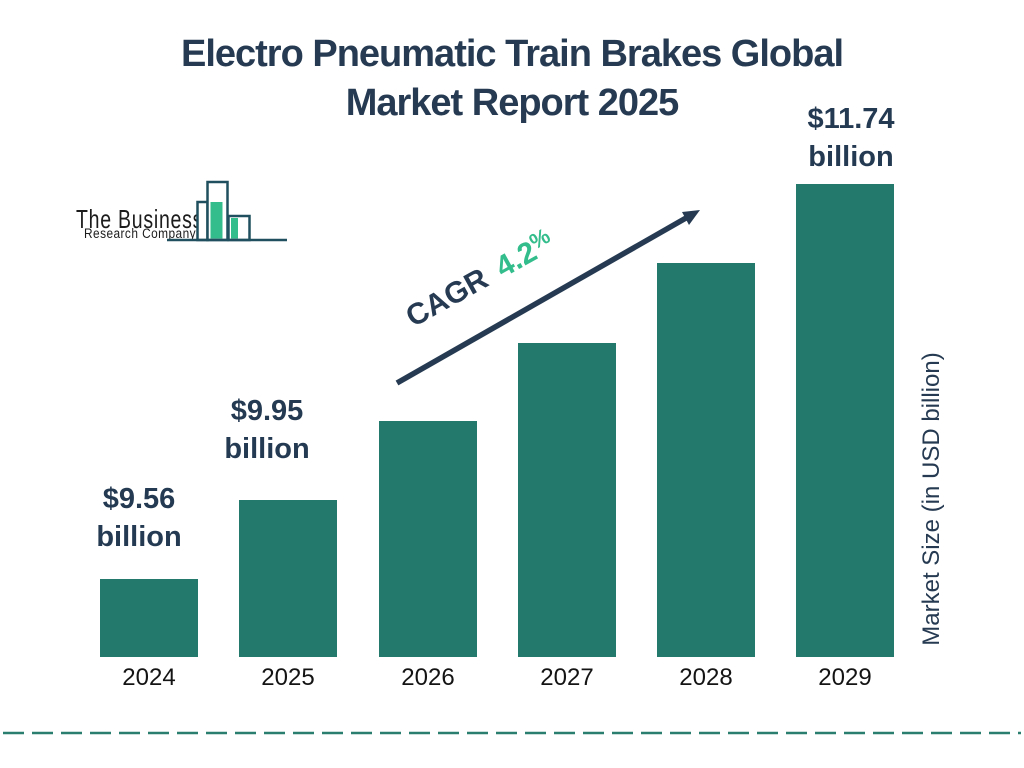 The image size is (1024, 768). I want to click on bar-2027, so click(567, 500).